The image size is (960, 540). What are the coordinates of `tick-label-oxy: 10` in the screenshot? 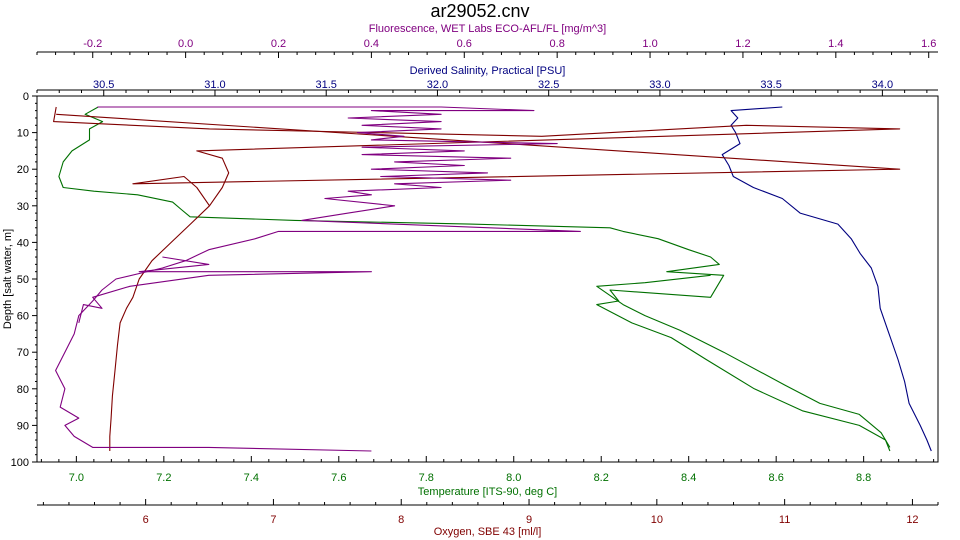 It's located at (657, 520).